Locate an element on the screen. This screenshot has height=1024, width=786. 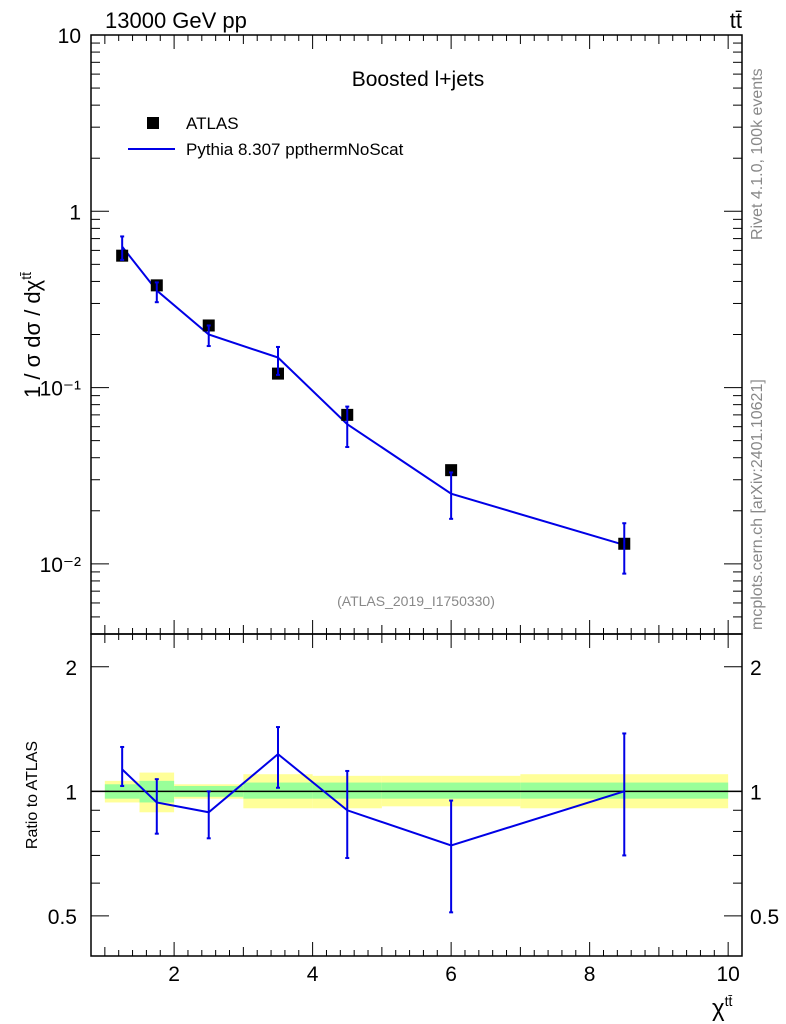
mcplots-label: mcplots.cern.ch [arXiv:2401.10621] is located at coordinates (757, 504).